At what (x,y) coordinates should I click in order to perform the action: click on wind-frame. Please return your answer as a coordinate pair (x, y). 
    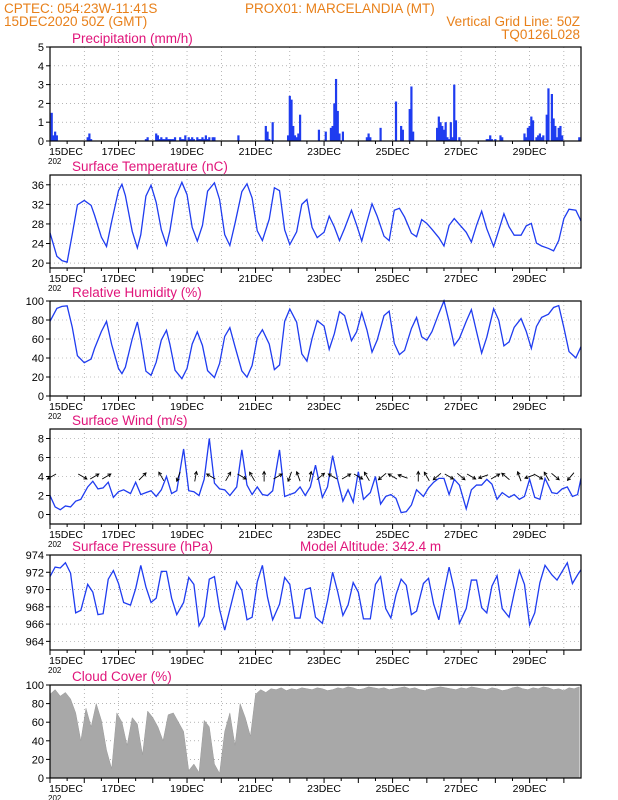
    Looking at the image, I should click on (315, 476).